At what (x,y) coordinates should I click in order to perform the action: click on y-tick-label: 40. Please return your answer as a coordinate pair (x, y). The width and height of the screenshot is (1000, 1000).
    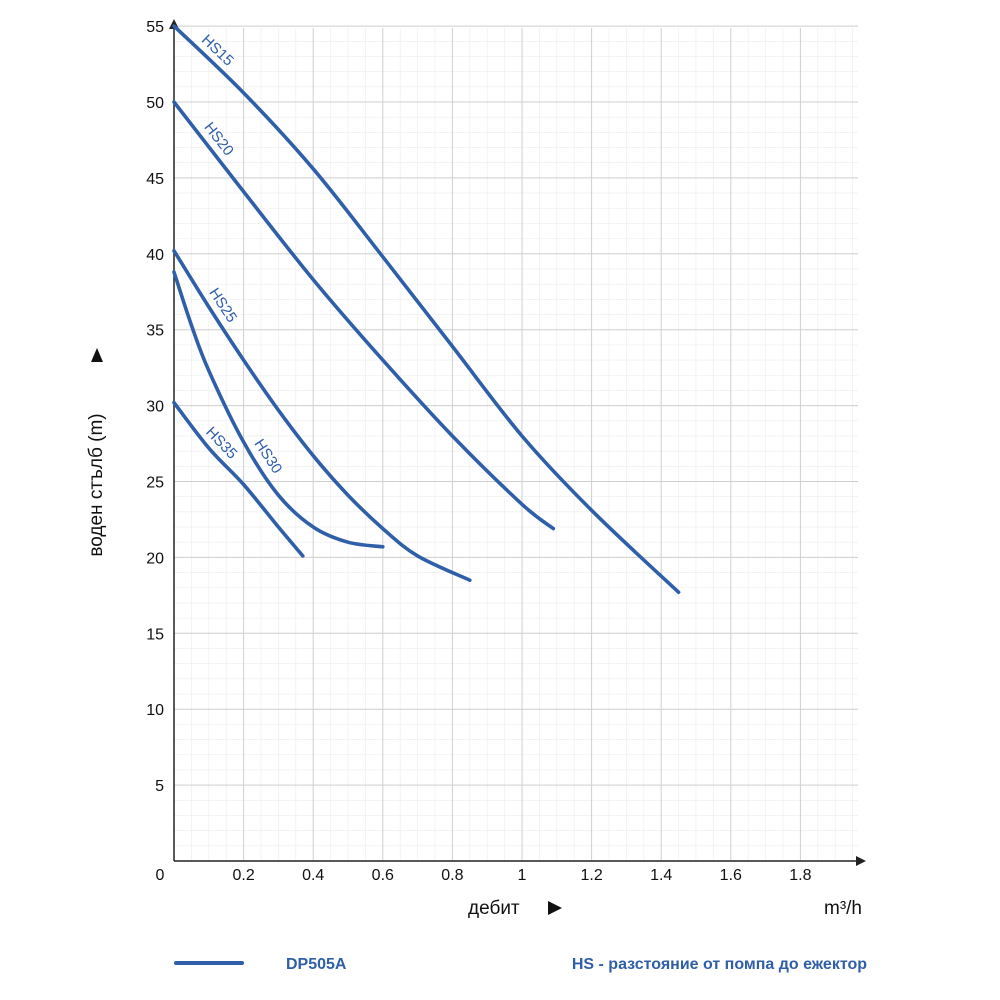
    Looking at the image, I should click on (155, 255).